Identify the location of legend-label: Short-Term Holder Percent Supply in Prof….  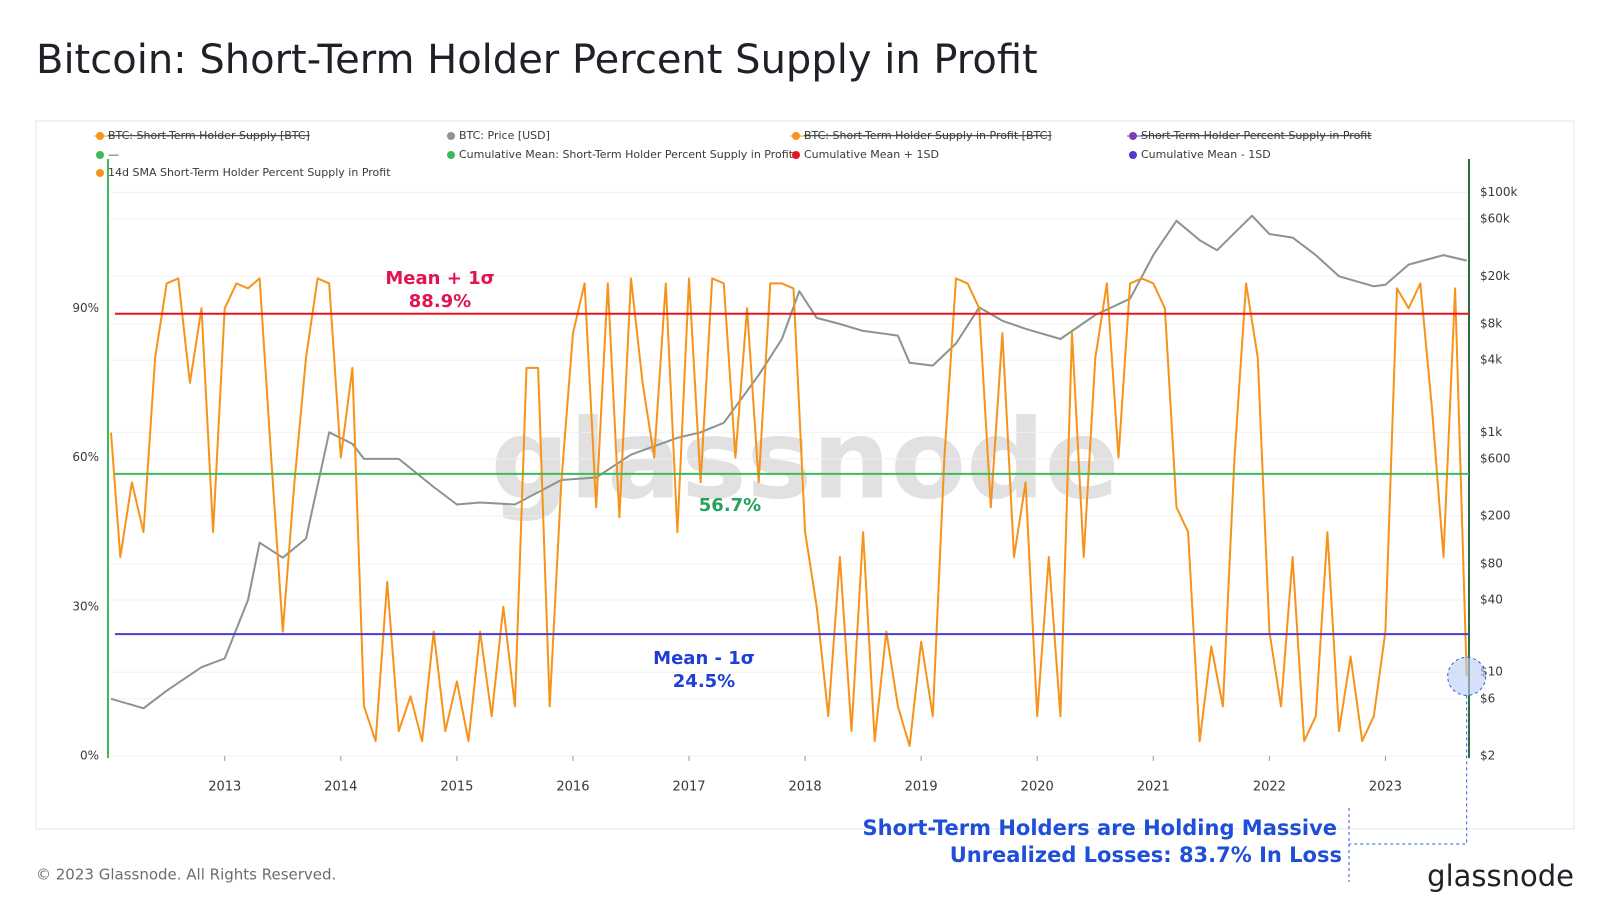
(1256, 135).